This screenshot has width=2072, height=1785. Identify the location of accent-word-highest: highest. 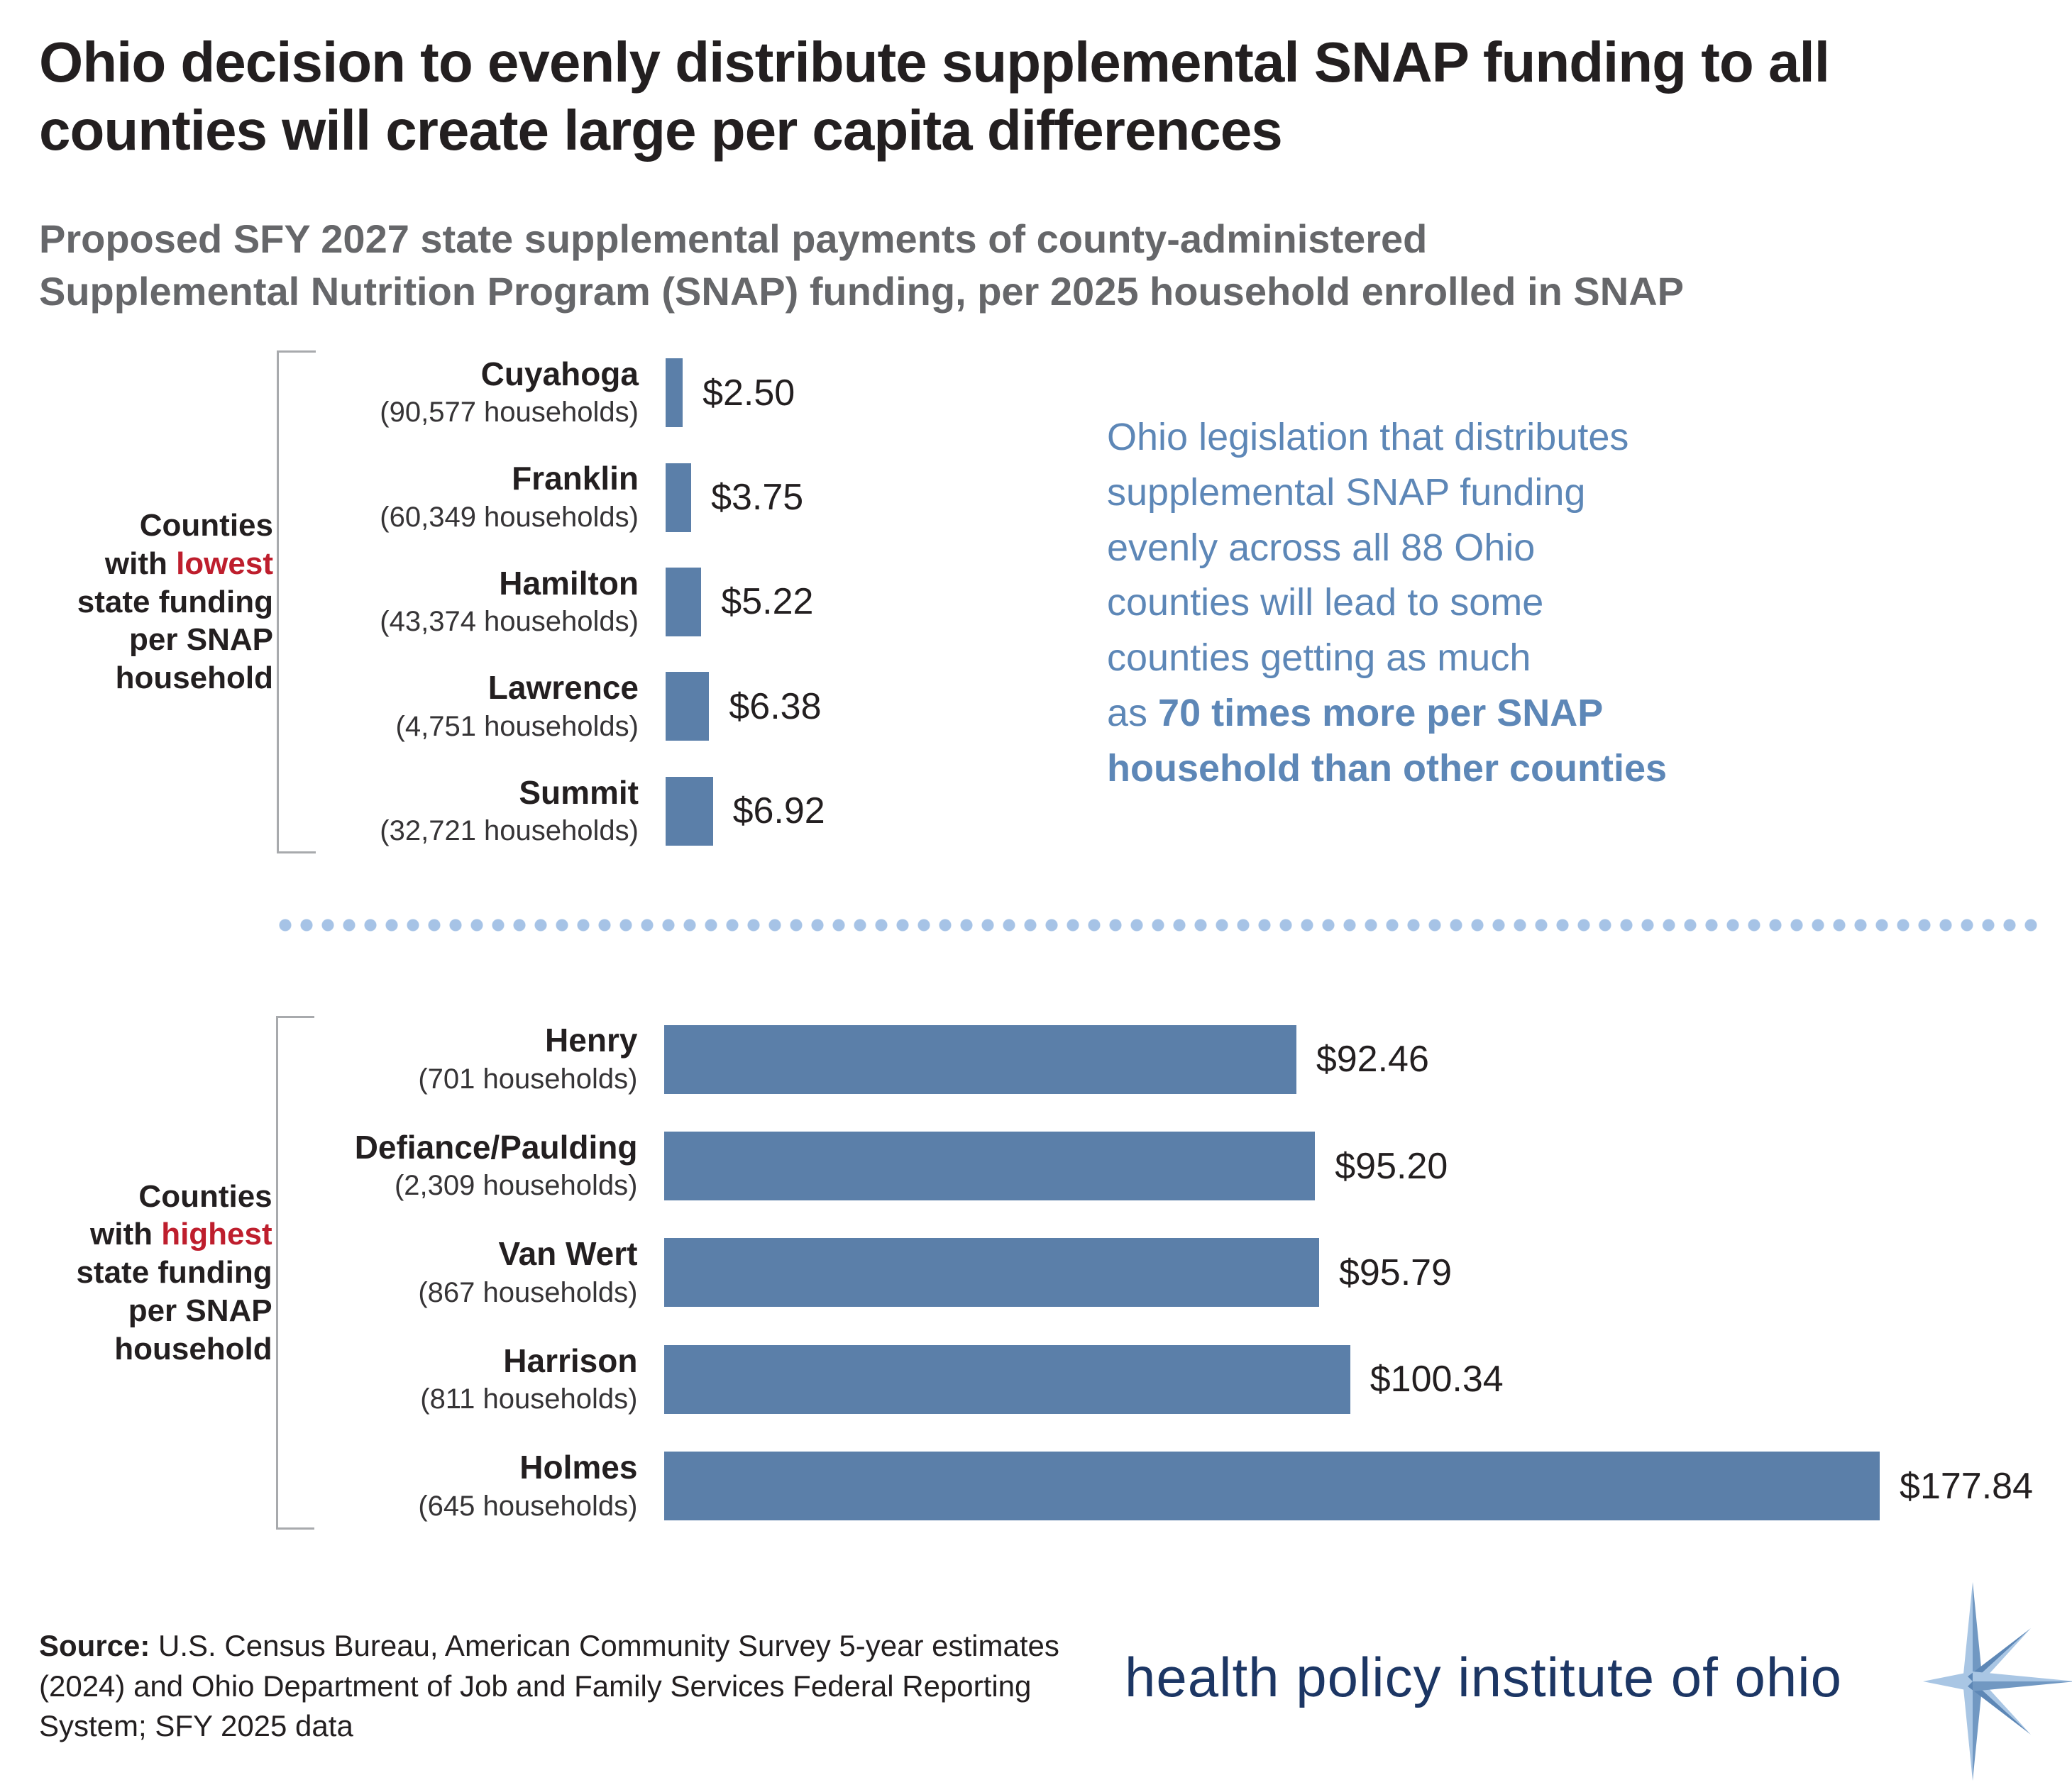
(216, 1234).